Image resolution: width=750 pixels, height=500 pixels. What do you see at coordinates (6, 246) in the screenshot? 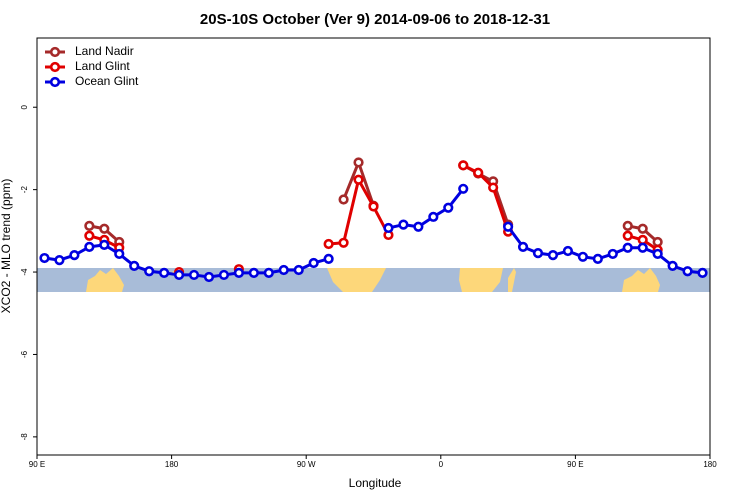
I see `y-axis-label: XCO2 - MLO trend (ppm)` at bounding box center [6, 246].